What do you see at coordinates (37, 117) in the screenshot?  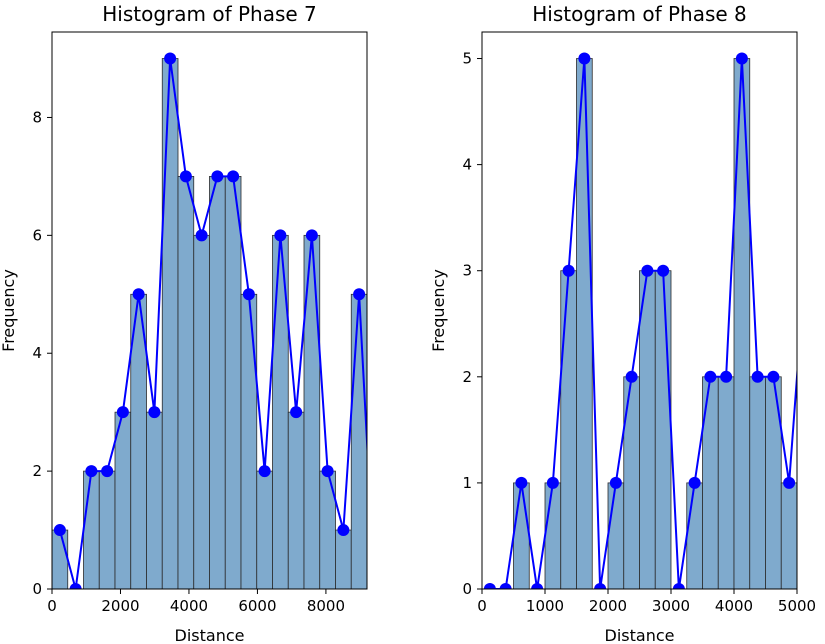 I see `y-tick-label: 8` at bounding box center [37, 117].